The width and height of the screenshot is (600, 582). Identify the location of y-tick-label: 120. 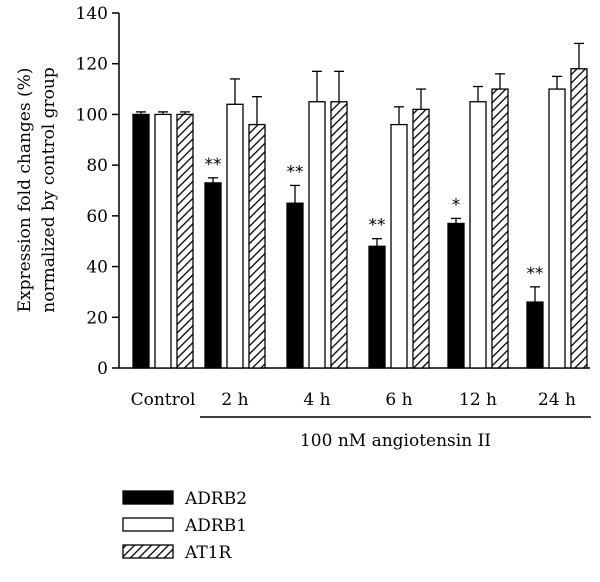
(92, 65).